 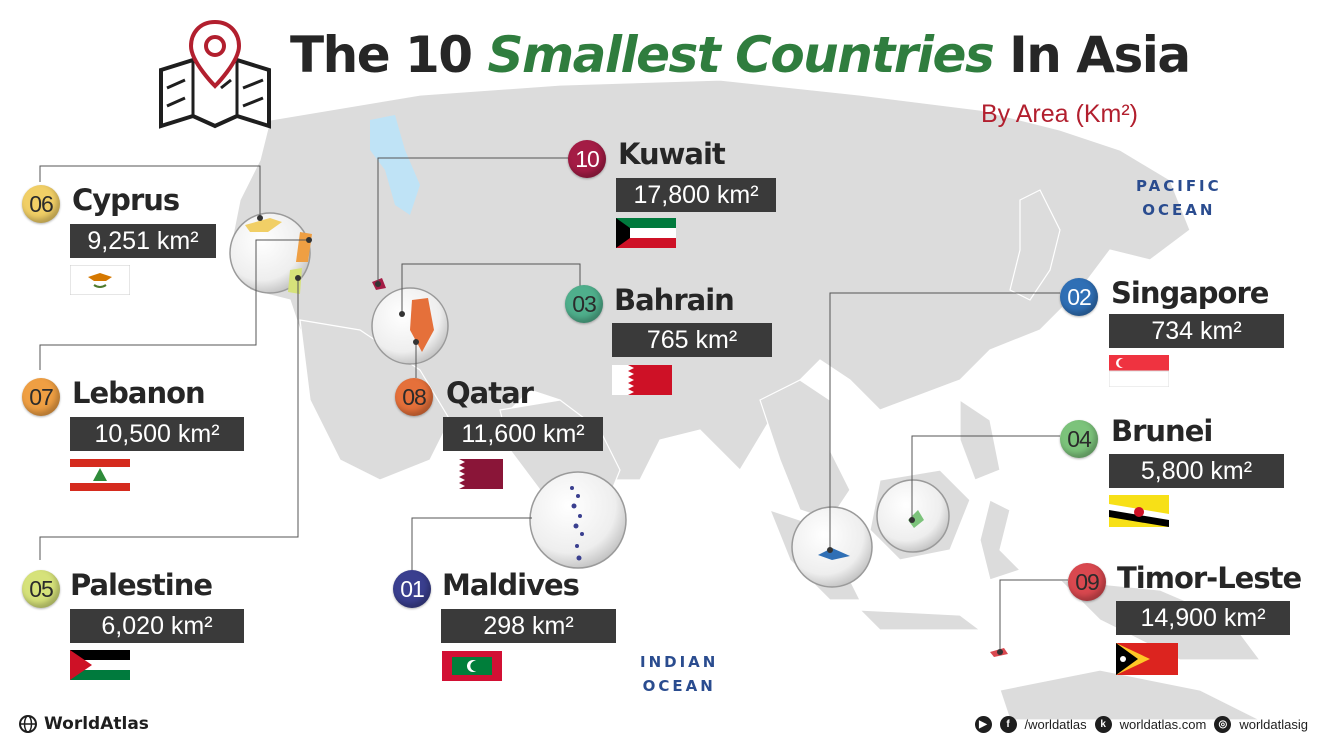 I want to click on instagram-icon: ◎, so click(x=1223, y=724).